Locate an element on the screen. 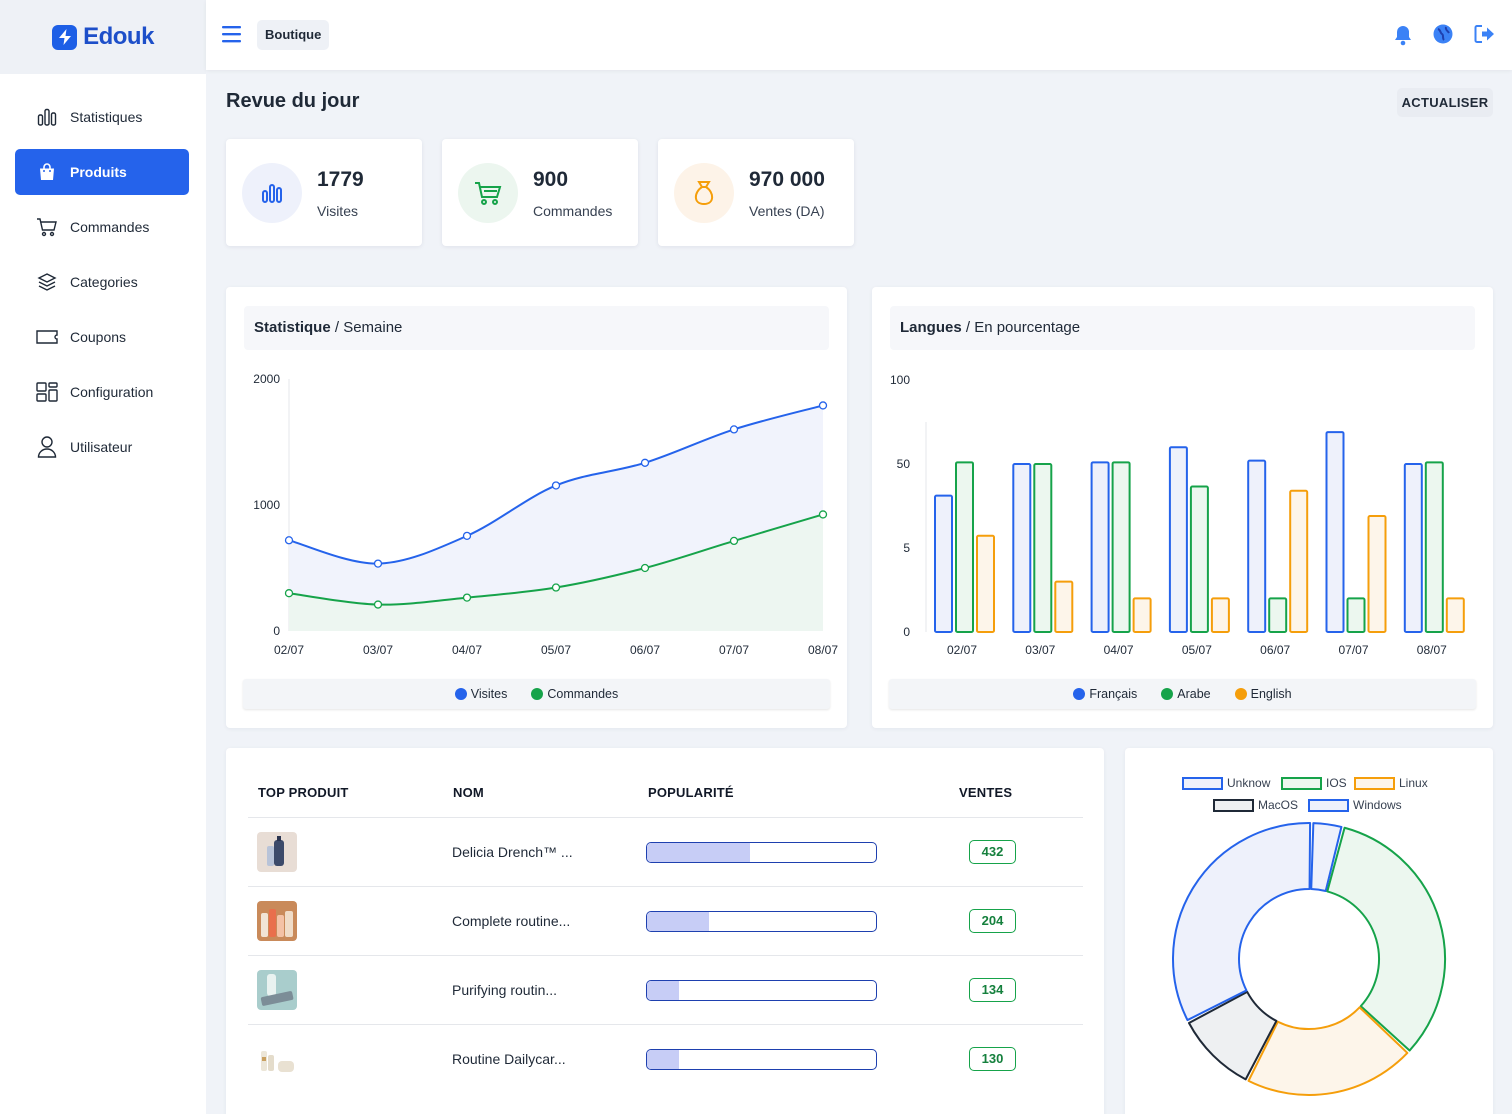 The width and height of the screenshot is (1512, 1114). table-row: Routine Dailycar... 130 is located at coordinates (665, 1058).